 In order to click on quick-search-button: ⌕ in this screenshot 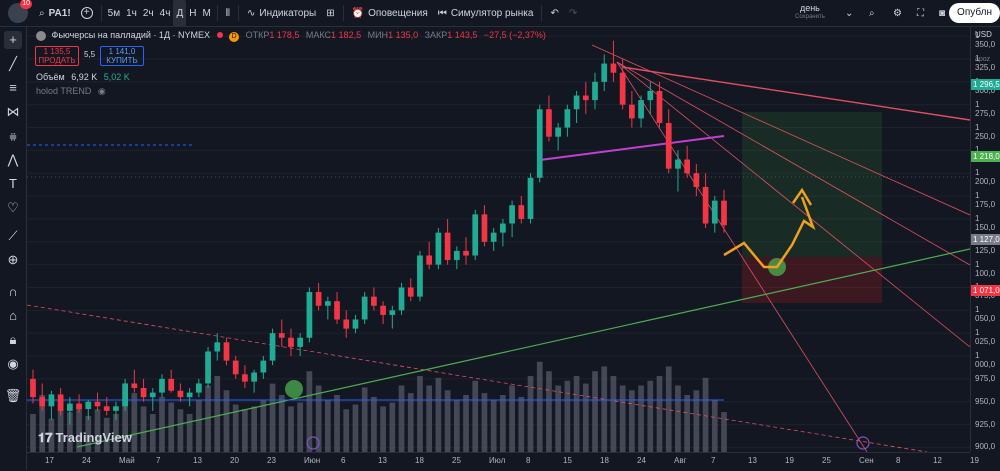, I will do `click(872, 13)`.